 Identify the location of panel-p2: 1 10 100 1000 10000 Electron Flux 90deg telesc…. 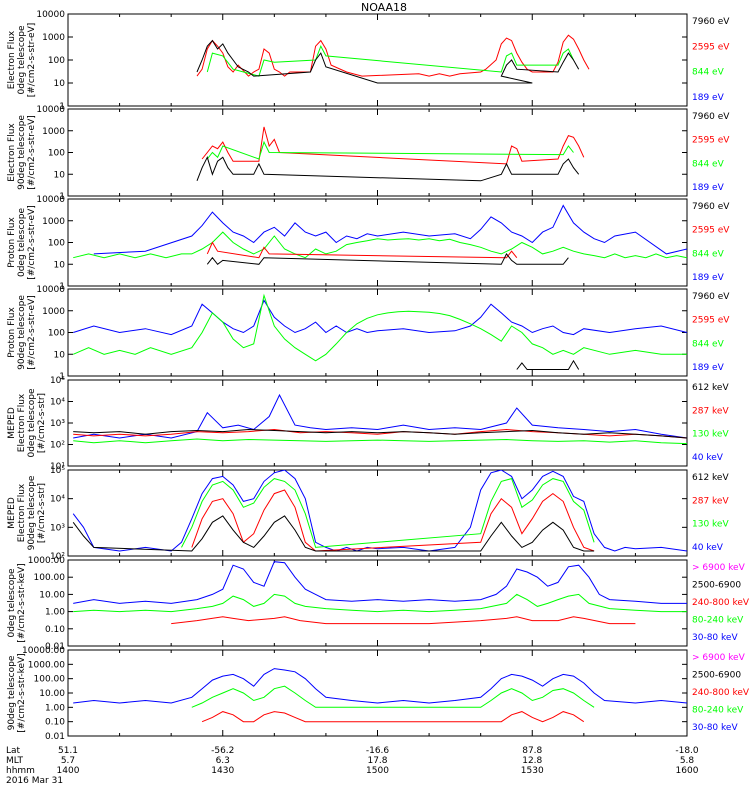
(368, 153).